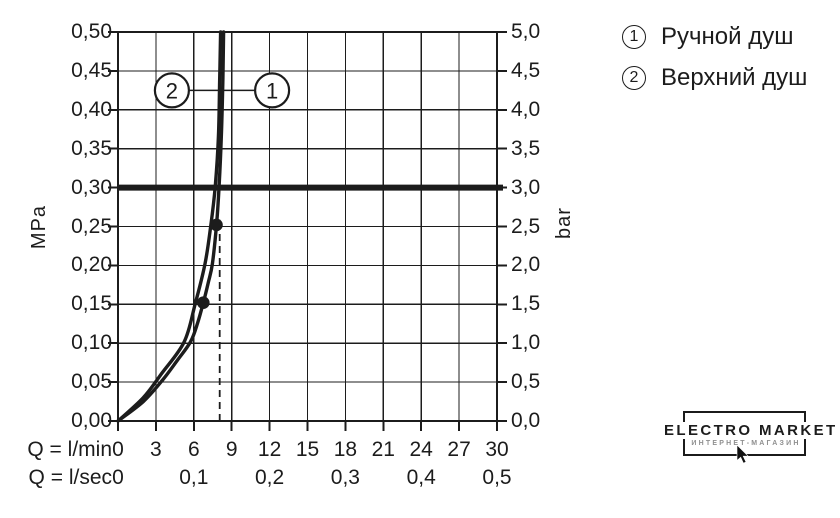  What do you see at coordinates (118, 449) in the screenshot?
I see `x-tick-label-lmin: 0` at bounding box center [118, 449].